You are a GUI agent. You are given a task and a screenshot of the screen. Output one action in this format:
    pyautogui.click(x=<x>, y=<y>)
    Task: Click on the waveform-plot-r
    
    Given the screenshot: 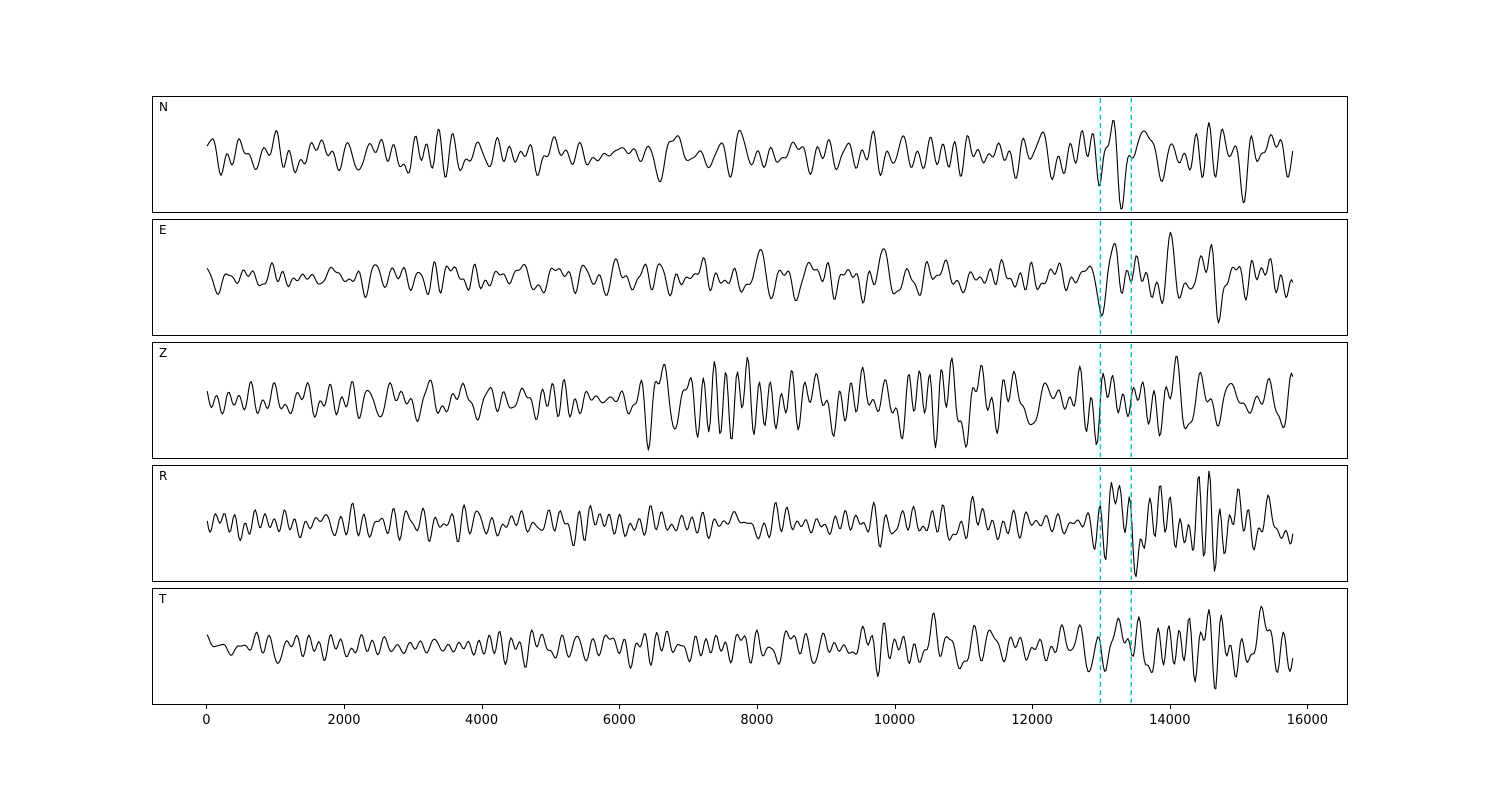 What is the action you would take?
    pyautogui.click(x=750, y=523)
    